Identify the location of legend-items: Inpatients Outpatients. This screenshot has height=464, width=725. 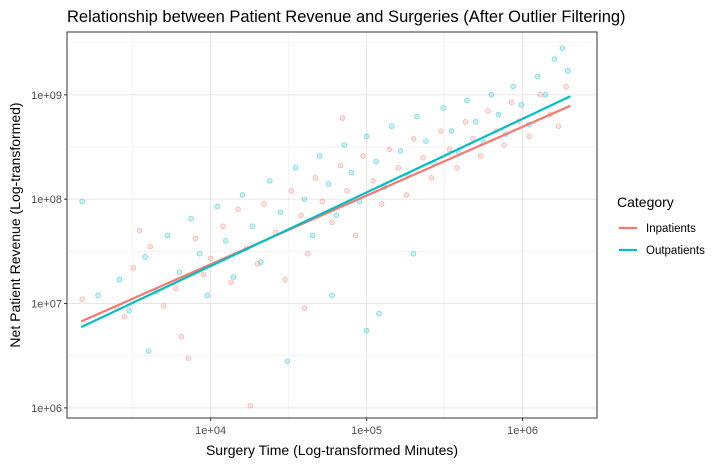
(662, 240).